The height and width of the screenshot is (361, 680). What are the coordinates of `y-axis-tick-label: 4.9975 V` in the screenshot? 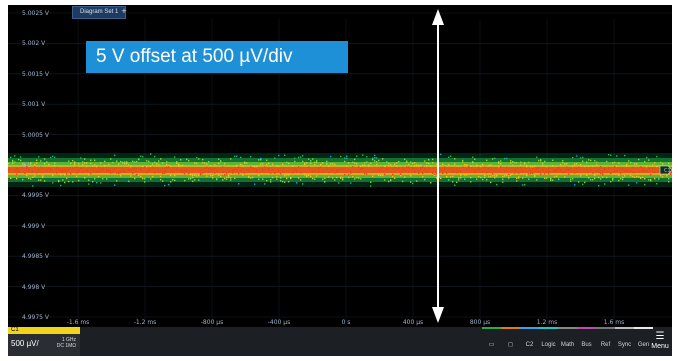 It's located at (36, 317).